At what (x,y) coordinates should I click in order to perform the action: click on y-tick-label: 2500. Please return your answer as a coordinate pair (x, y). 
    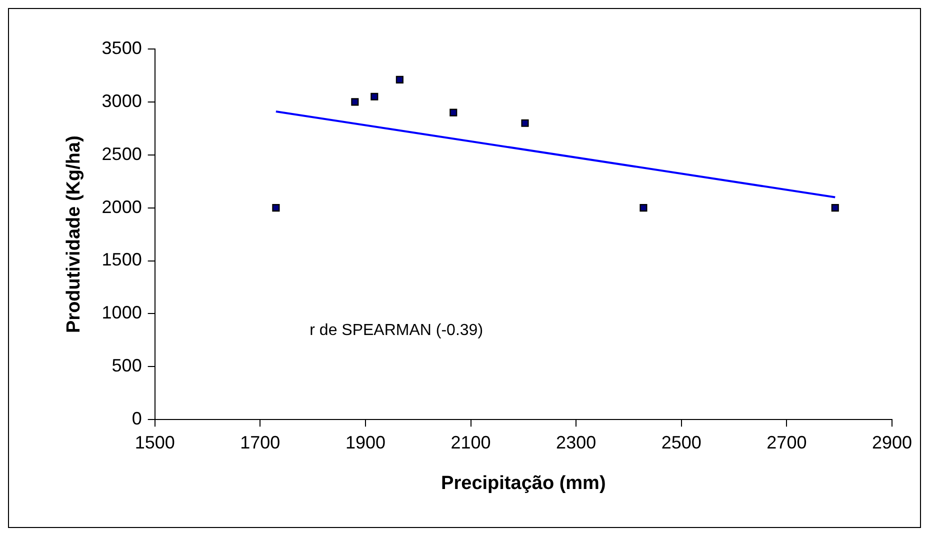
    Looking at the image, I should click on (122, 154).